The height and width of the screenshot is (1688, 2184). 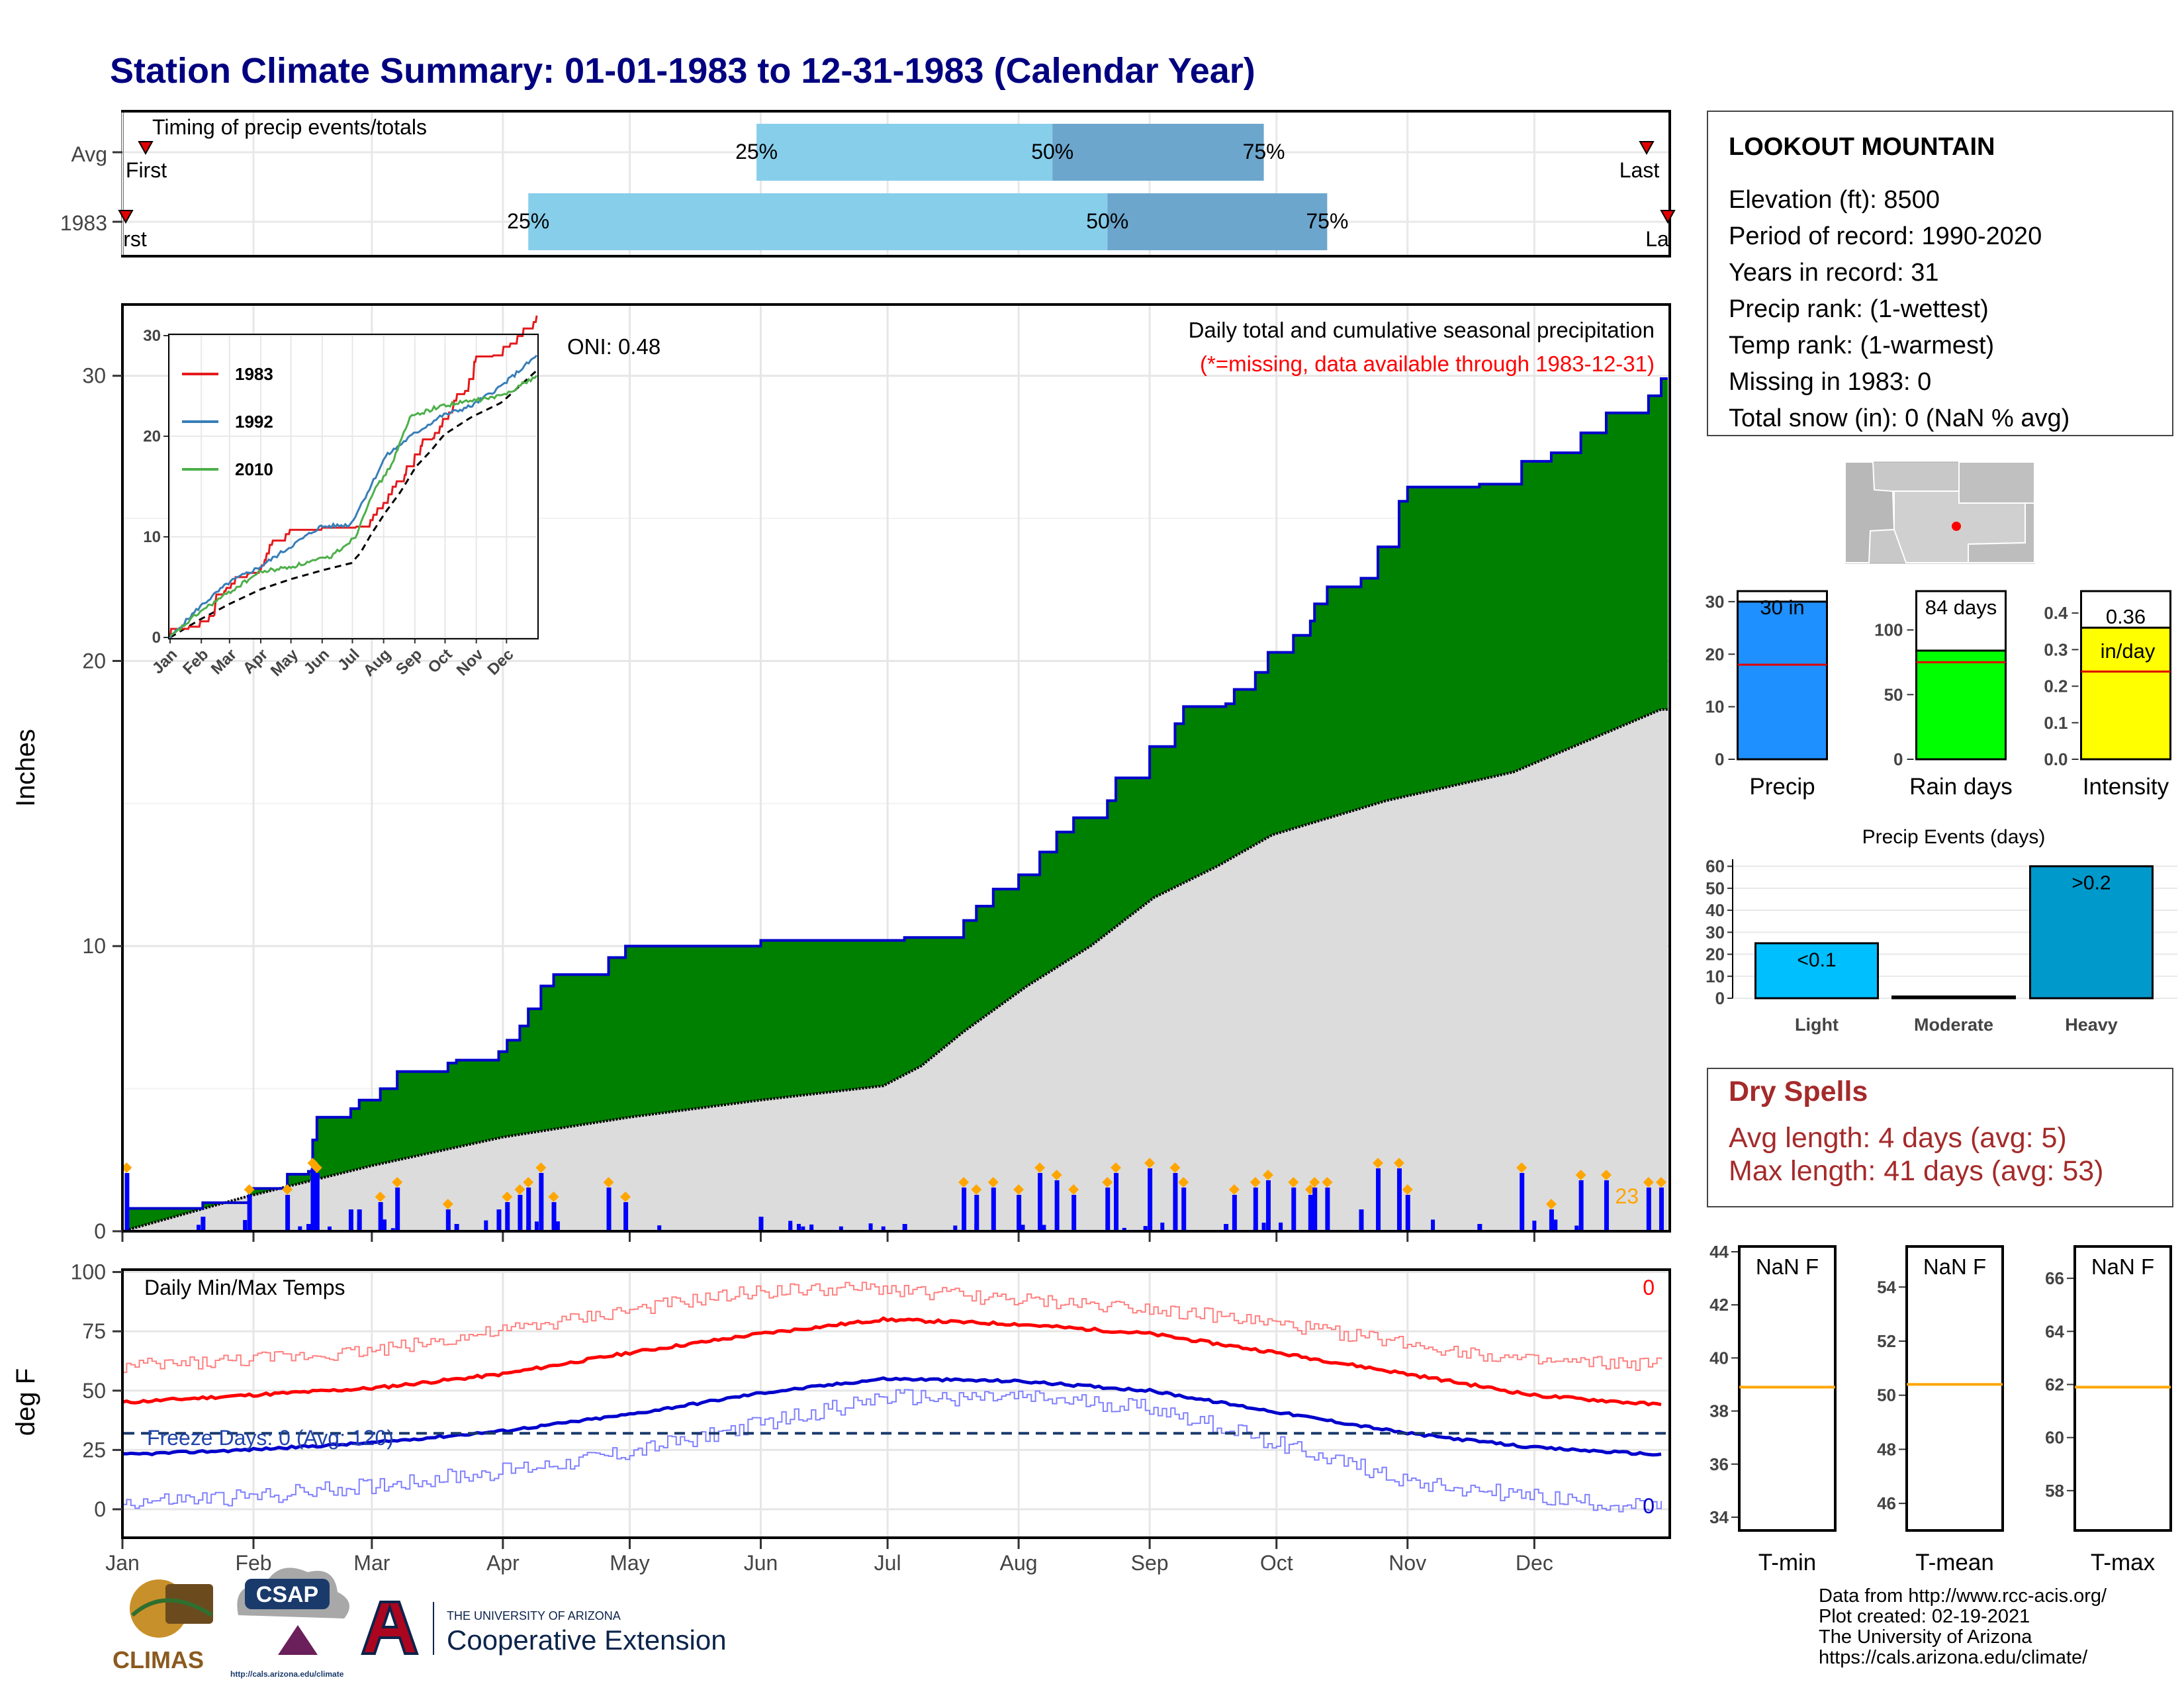 What do you see at coordinates (1900, 418) in the screenshot?
I see `station-total-snow: Total snow (in): 0 (NaN % avg)` at bounding box center [1900, 418].